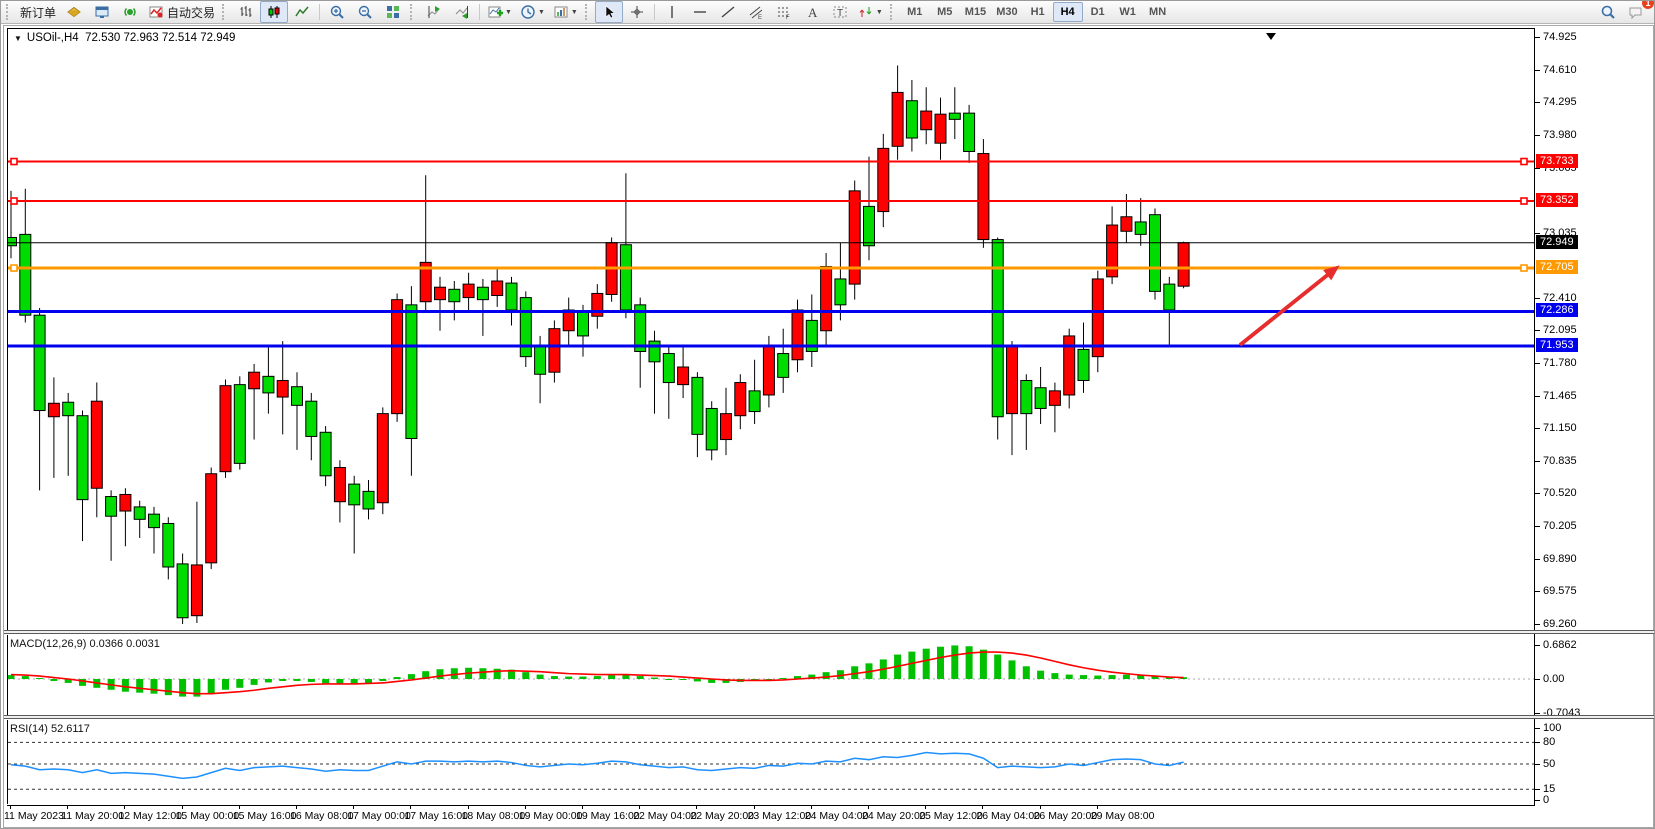 Image resolution: width=1655 pixels, height=829 pixels. What do you see at coordinates (945, 12) in the screenshot?
I see `timeframe-m5-button: M5` at bounding box center [945, 12].